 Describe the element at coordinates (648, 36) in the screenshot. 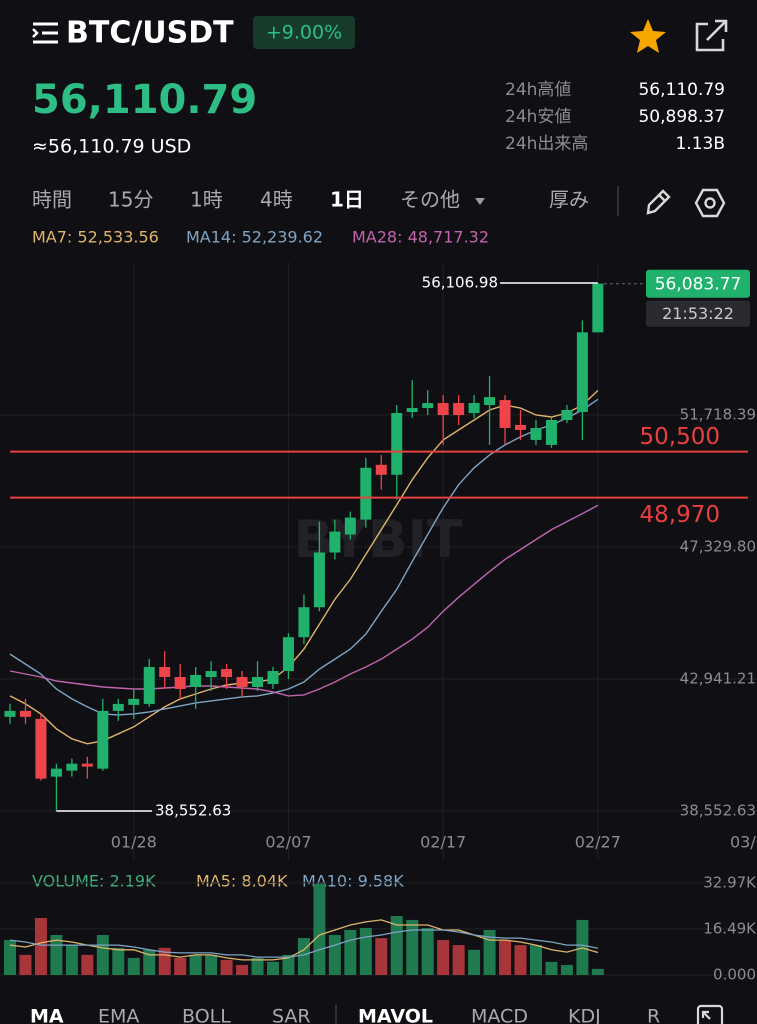

I see `favorite-star` at that location.